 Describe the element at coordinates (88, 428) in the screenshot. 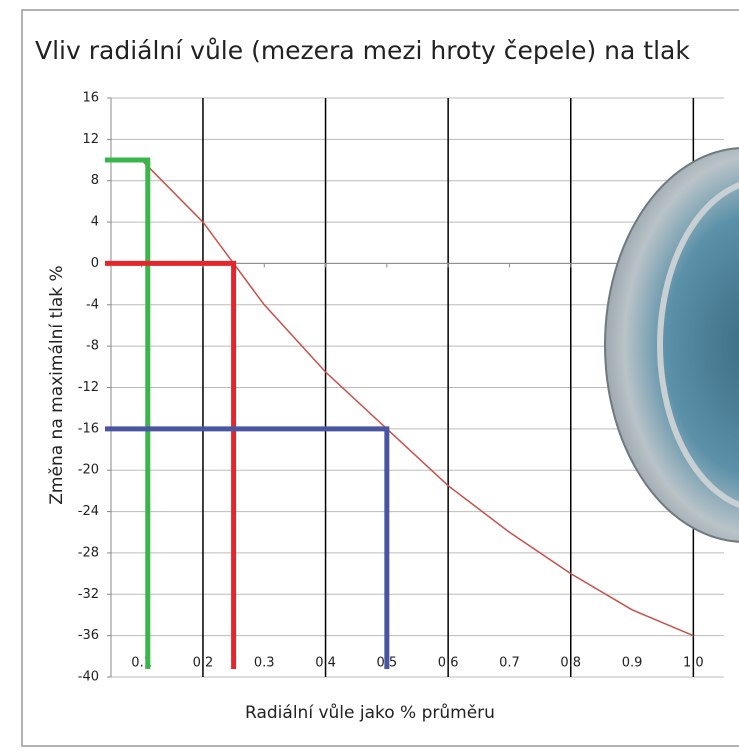

I see `y-tick-label: -16` at that location.